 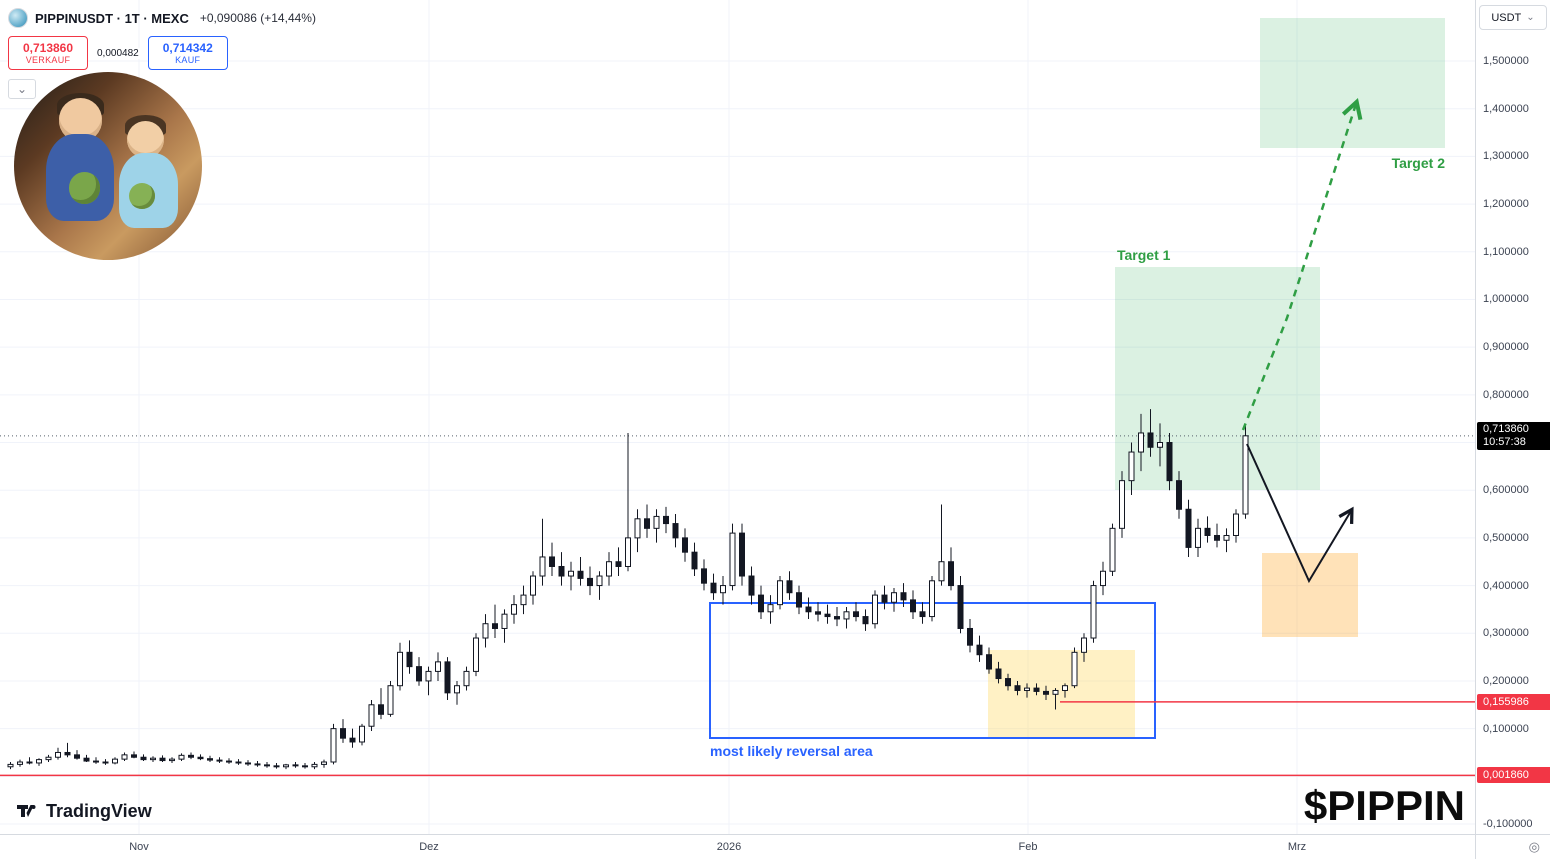 I want to click on level-price-badge: 0,155986, so click(x=1513, y=701).